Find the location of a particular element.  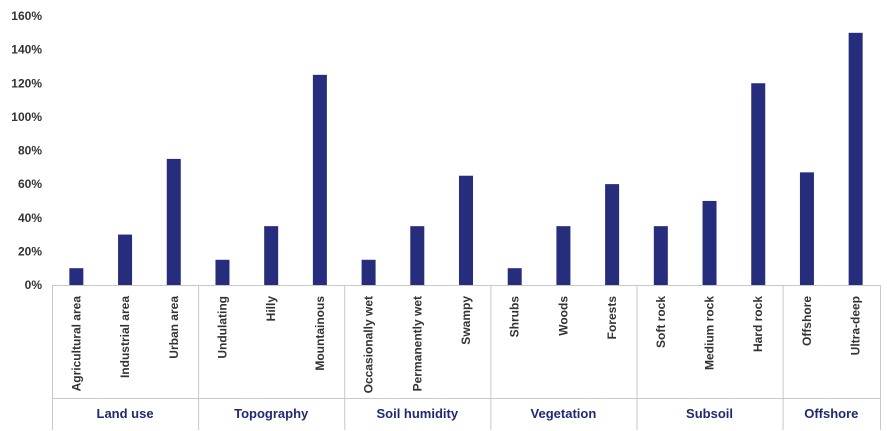

y-tick-label: 40% is located at coordinates (30, 218).